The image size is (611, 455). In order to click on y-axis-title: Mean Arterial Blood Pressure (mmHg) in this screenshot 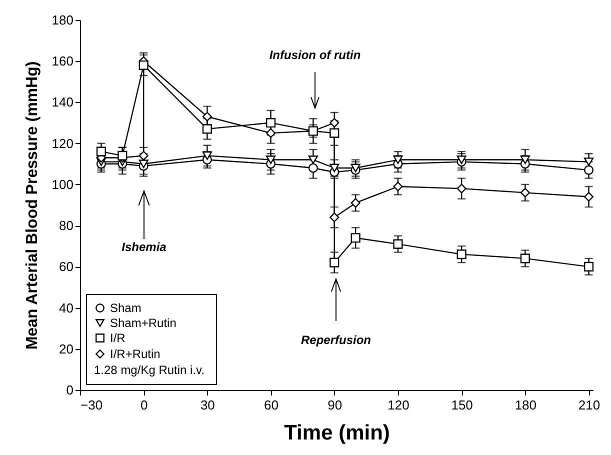, I will do `click(32, 205)`.